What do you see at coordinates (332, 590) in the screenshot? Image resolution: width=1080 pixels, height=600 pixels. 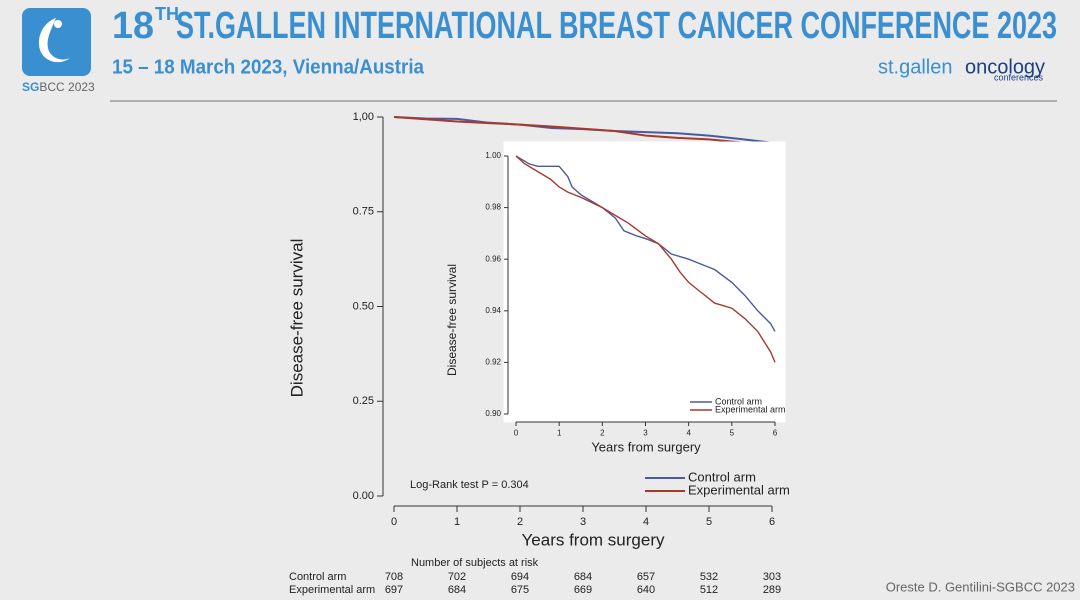 I see `risk-row-label: Experimental arm` at bounding box center [332, 590].